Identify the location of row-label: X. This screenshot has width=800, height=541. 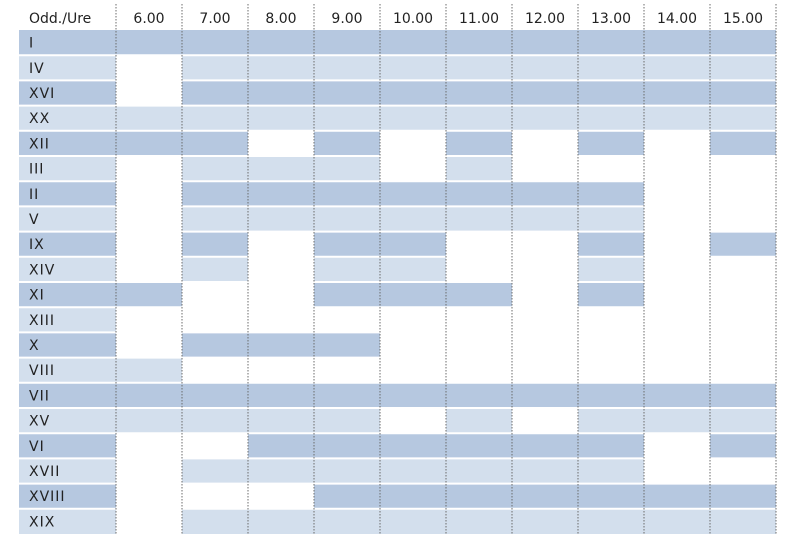
(34, 346).